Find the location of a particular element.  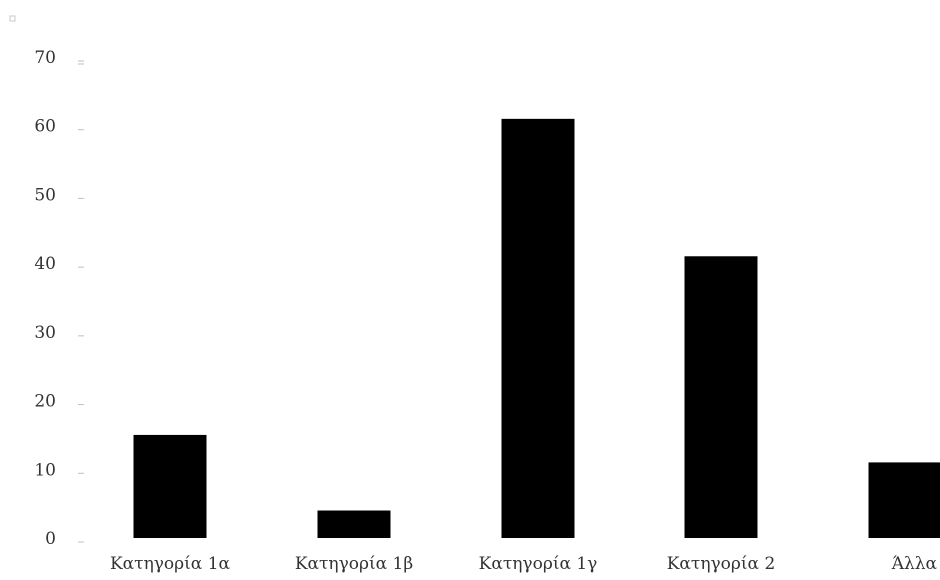

y-tick-label: 30 is located at coordinates (45, 333).